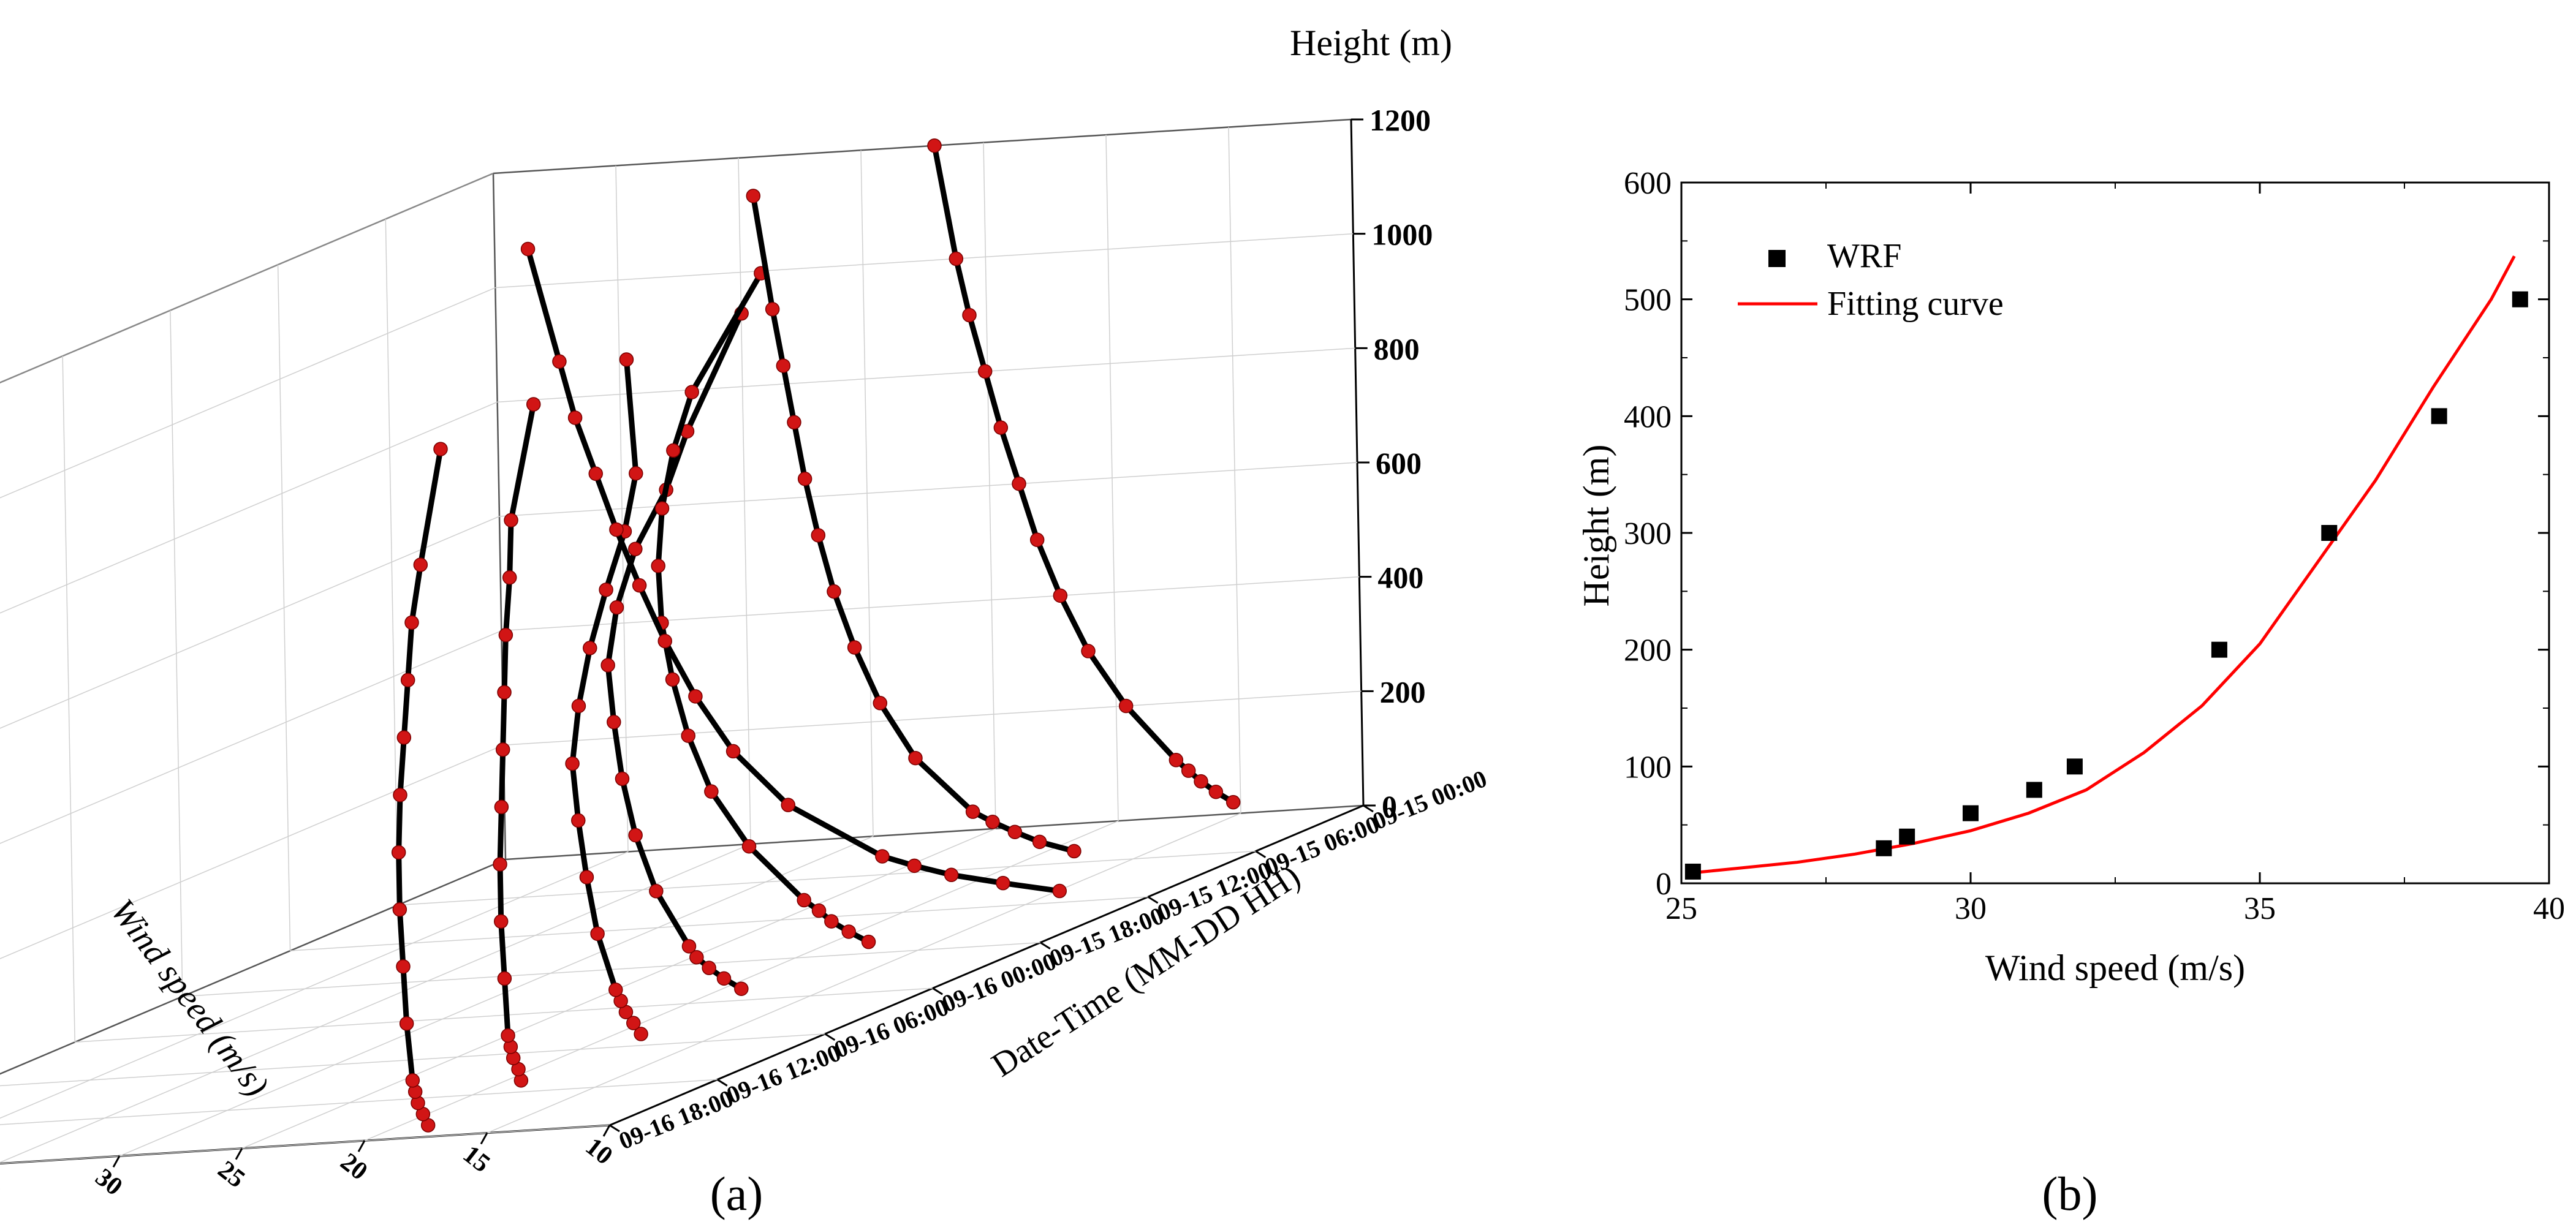 The image size is (2576, 1230). What do you see at coordinates (1397, 349) in the screenshot?
I see `height-tick-label: 800` at bounding box center [1397, 349].